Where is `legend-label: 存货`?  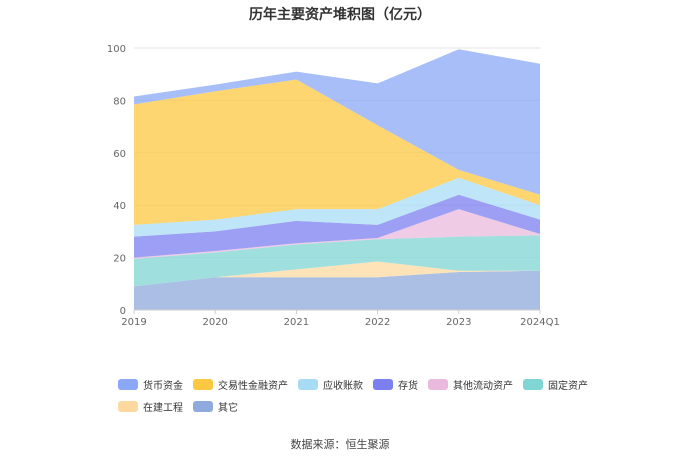 legend-label: 存货 is located at coordinates (408, 386).